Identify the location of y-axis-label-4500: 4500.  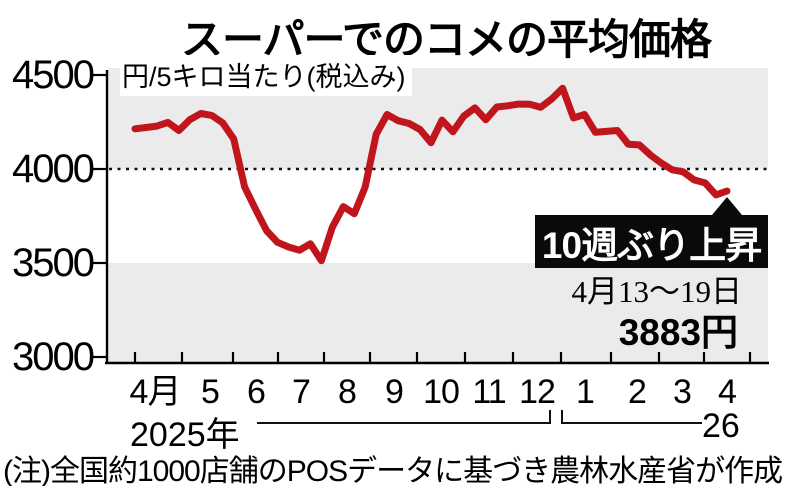
(53, 75).